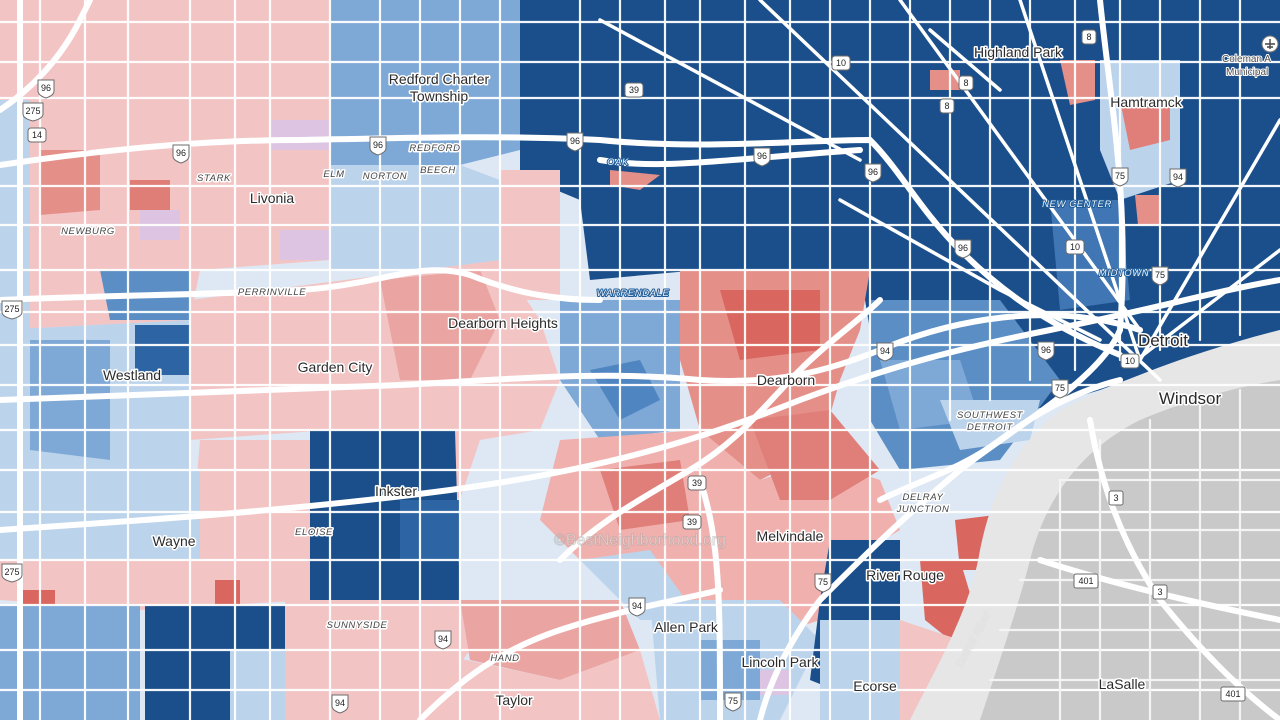 The width and height of the screenshot is (1280, 720). I want to click on label-melvindale: Melvindale, so click(790, 536).